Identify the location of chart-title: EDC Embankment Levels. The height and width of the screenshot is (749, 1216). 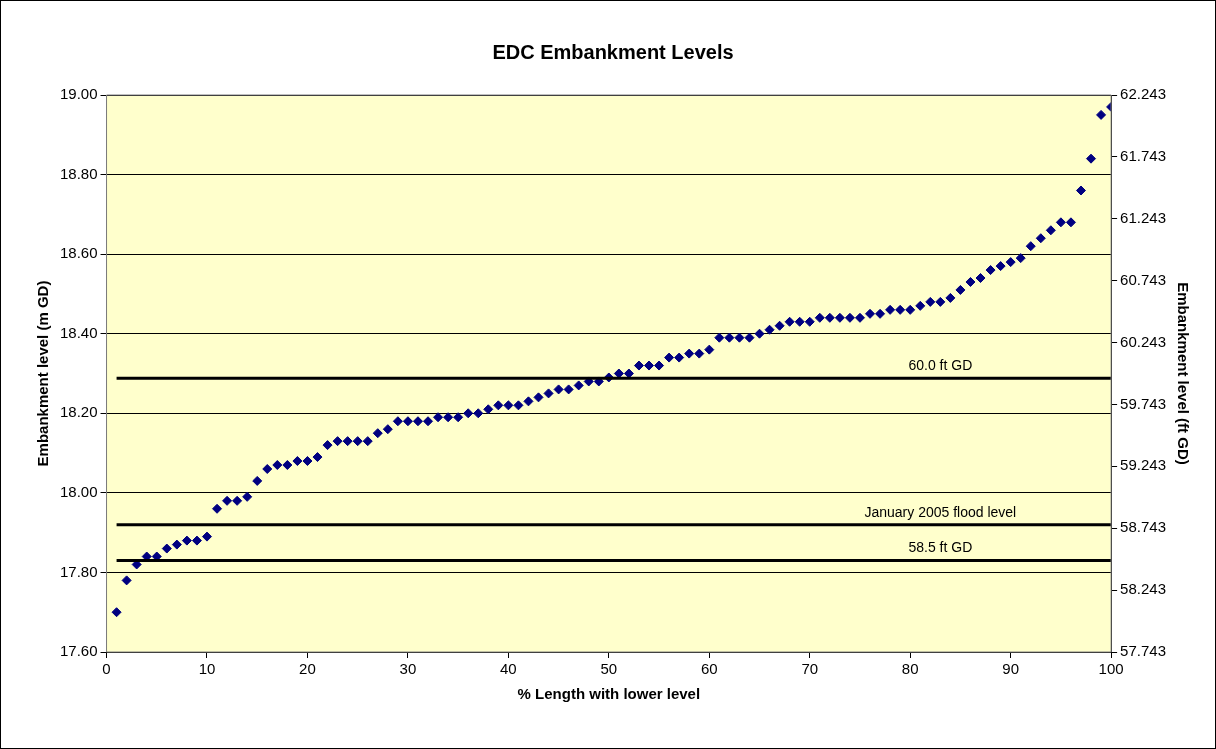
(613, 51).